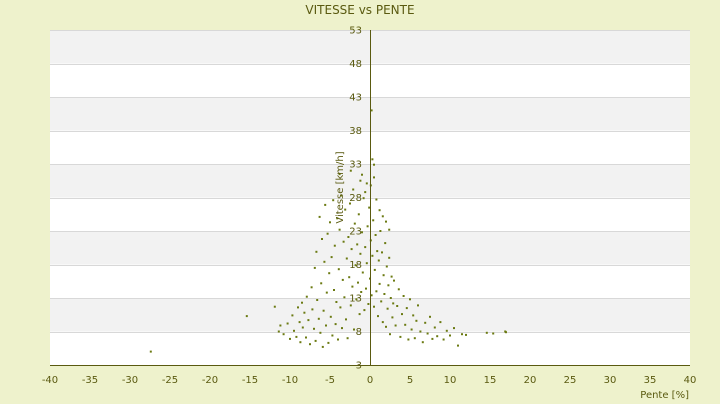  I want to click on y-tick-label: 3, so click(359, 366).